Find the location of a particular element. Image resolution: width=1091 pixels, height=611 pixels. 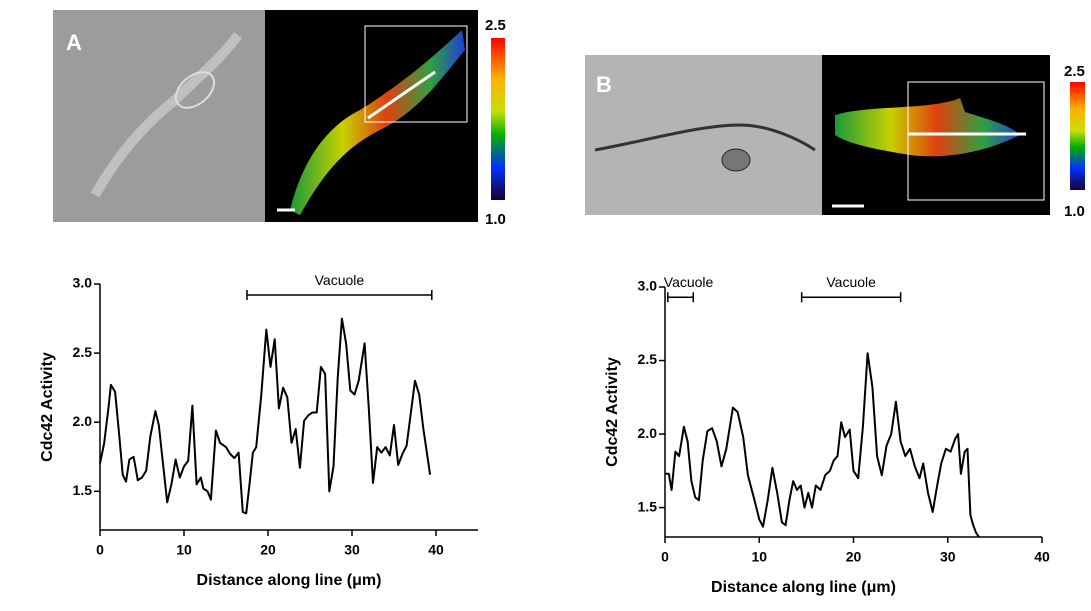

panel-label: B is located at coordinates (604, 84).